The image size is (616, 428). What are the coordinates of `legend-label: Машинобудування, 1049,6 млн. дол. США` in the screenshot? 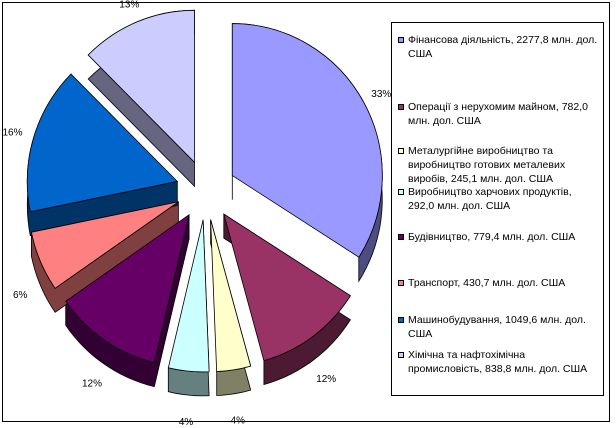 It's located at (497, 327).